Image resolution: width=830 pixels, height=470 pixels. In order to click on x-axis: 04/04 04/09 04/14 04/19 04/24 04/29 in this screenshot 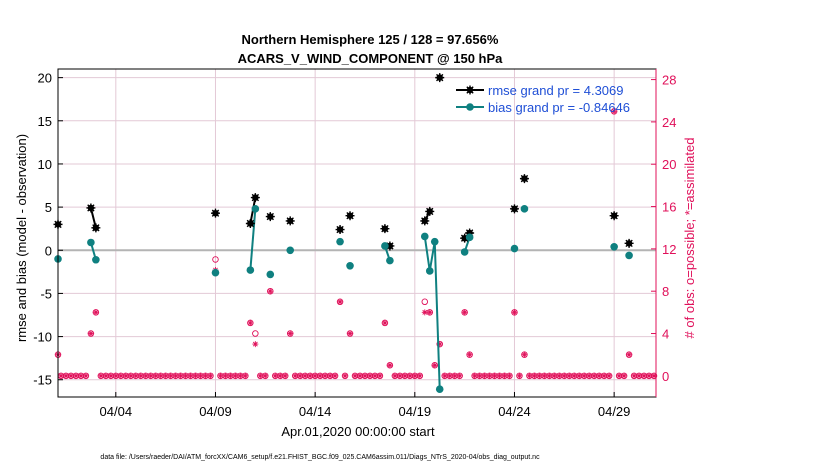, I will do `click(365, 405)`.